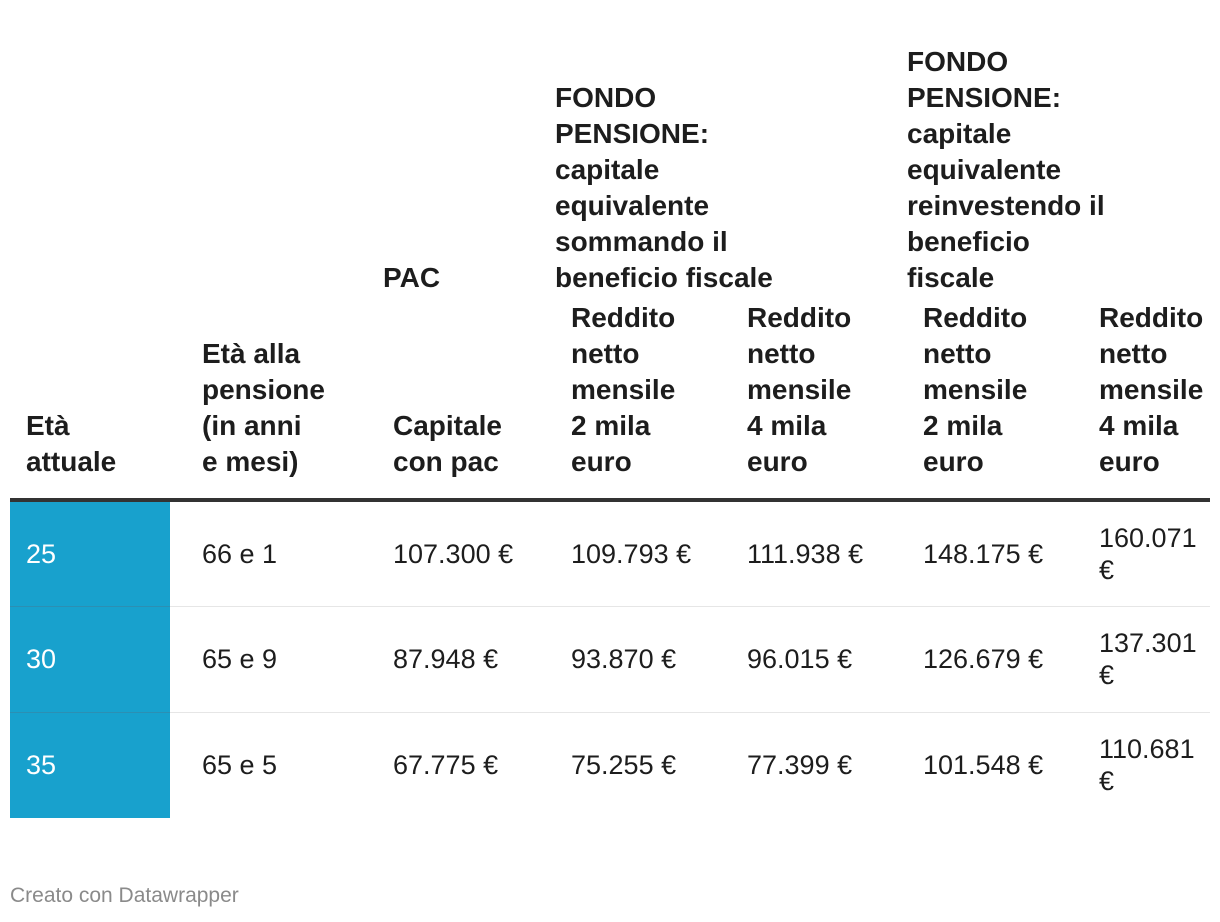 The height and width of the screenshot is (922, 1220). What do you see at coordinates (951, 277) in the screenshot?
I see `header-line: fiscale` at bounding box center [951, 277].